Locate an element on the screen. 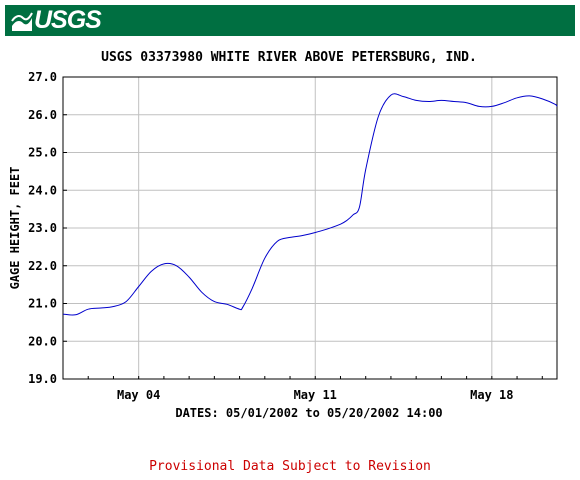 The width and height of the screenshot is (580, 480). y-tick-labels: 19.0 20.0 21.0 22.0 23.0 24.0 25.0 26.0 27.0 is located at coordinates (42, 228).